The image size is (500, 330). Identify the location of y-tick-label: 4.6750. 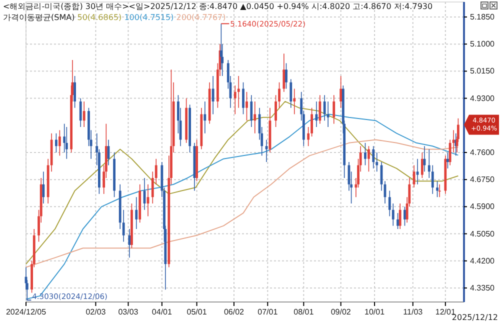
(483, 179).